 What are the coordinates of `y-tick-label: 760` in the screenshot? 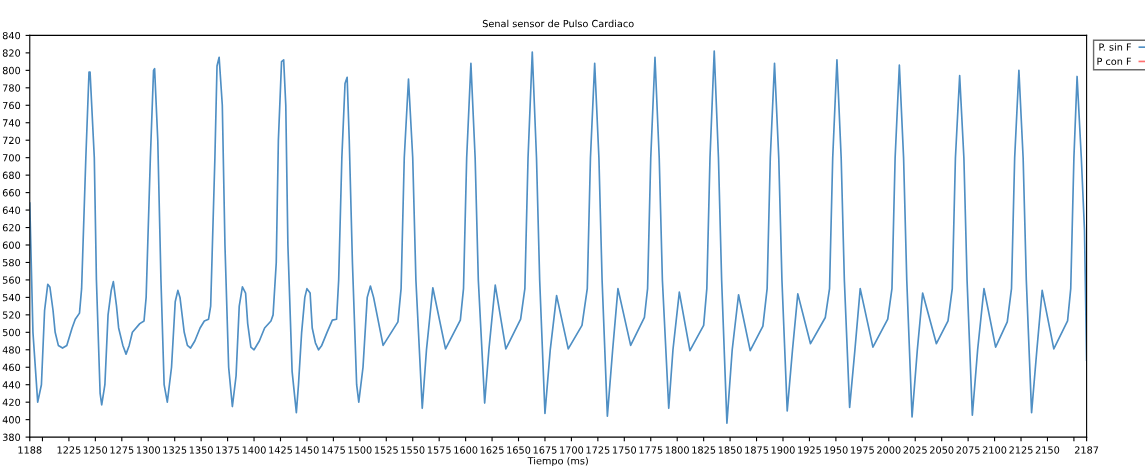 It's located at (11, 105).